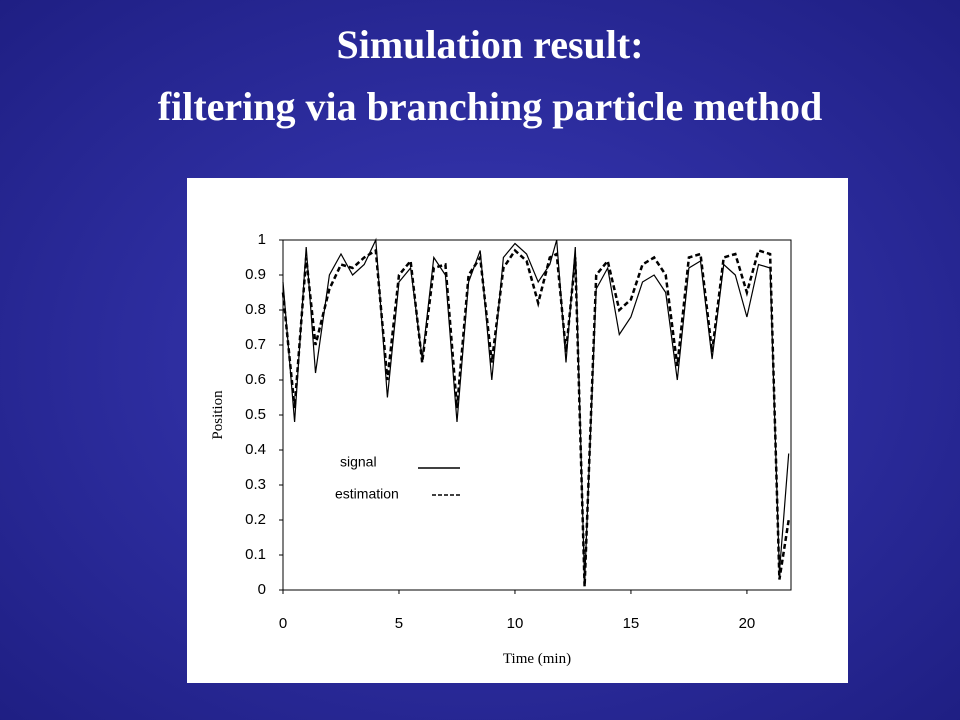  I want to click on legend-label: estimation, so click(367, 494).